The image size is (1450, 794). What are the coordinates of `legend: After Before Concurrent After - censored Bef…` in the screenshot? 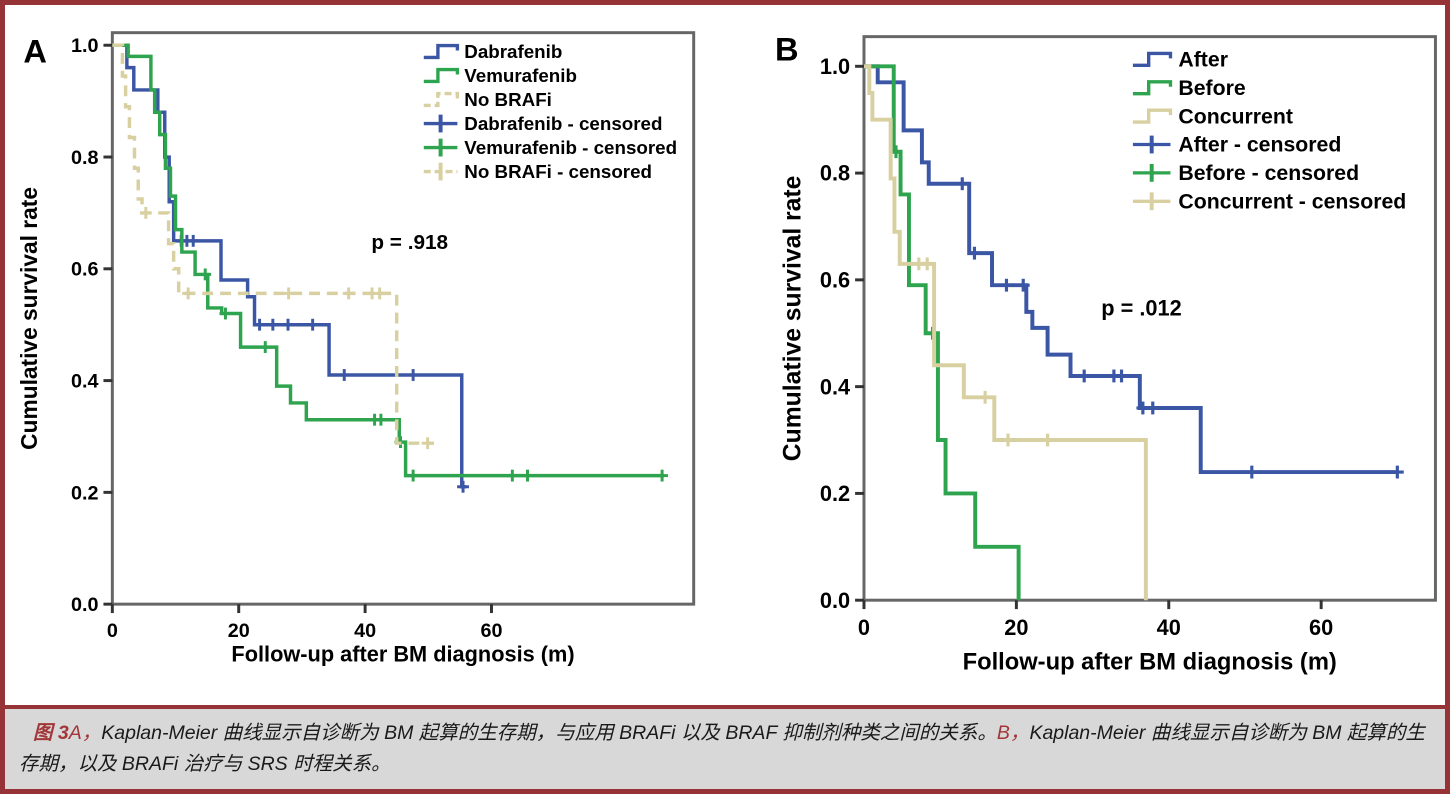 It's located at (1269, 130).